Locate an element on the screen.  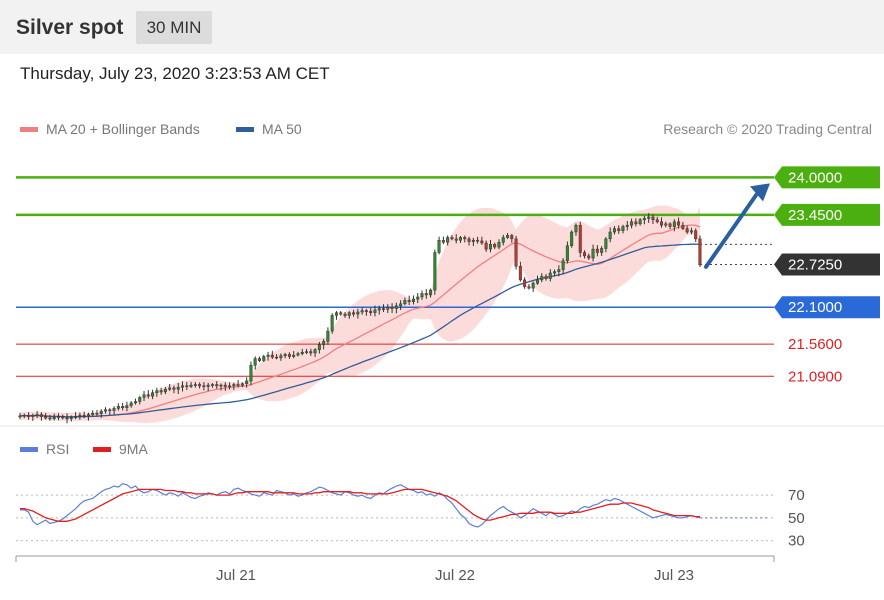
legend-item-9ma: 9MA is located at coordinates (120, 449).